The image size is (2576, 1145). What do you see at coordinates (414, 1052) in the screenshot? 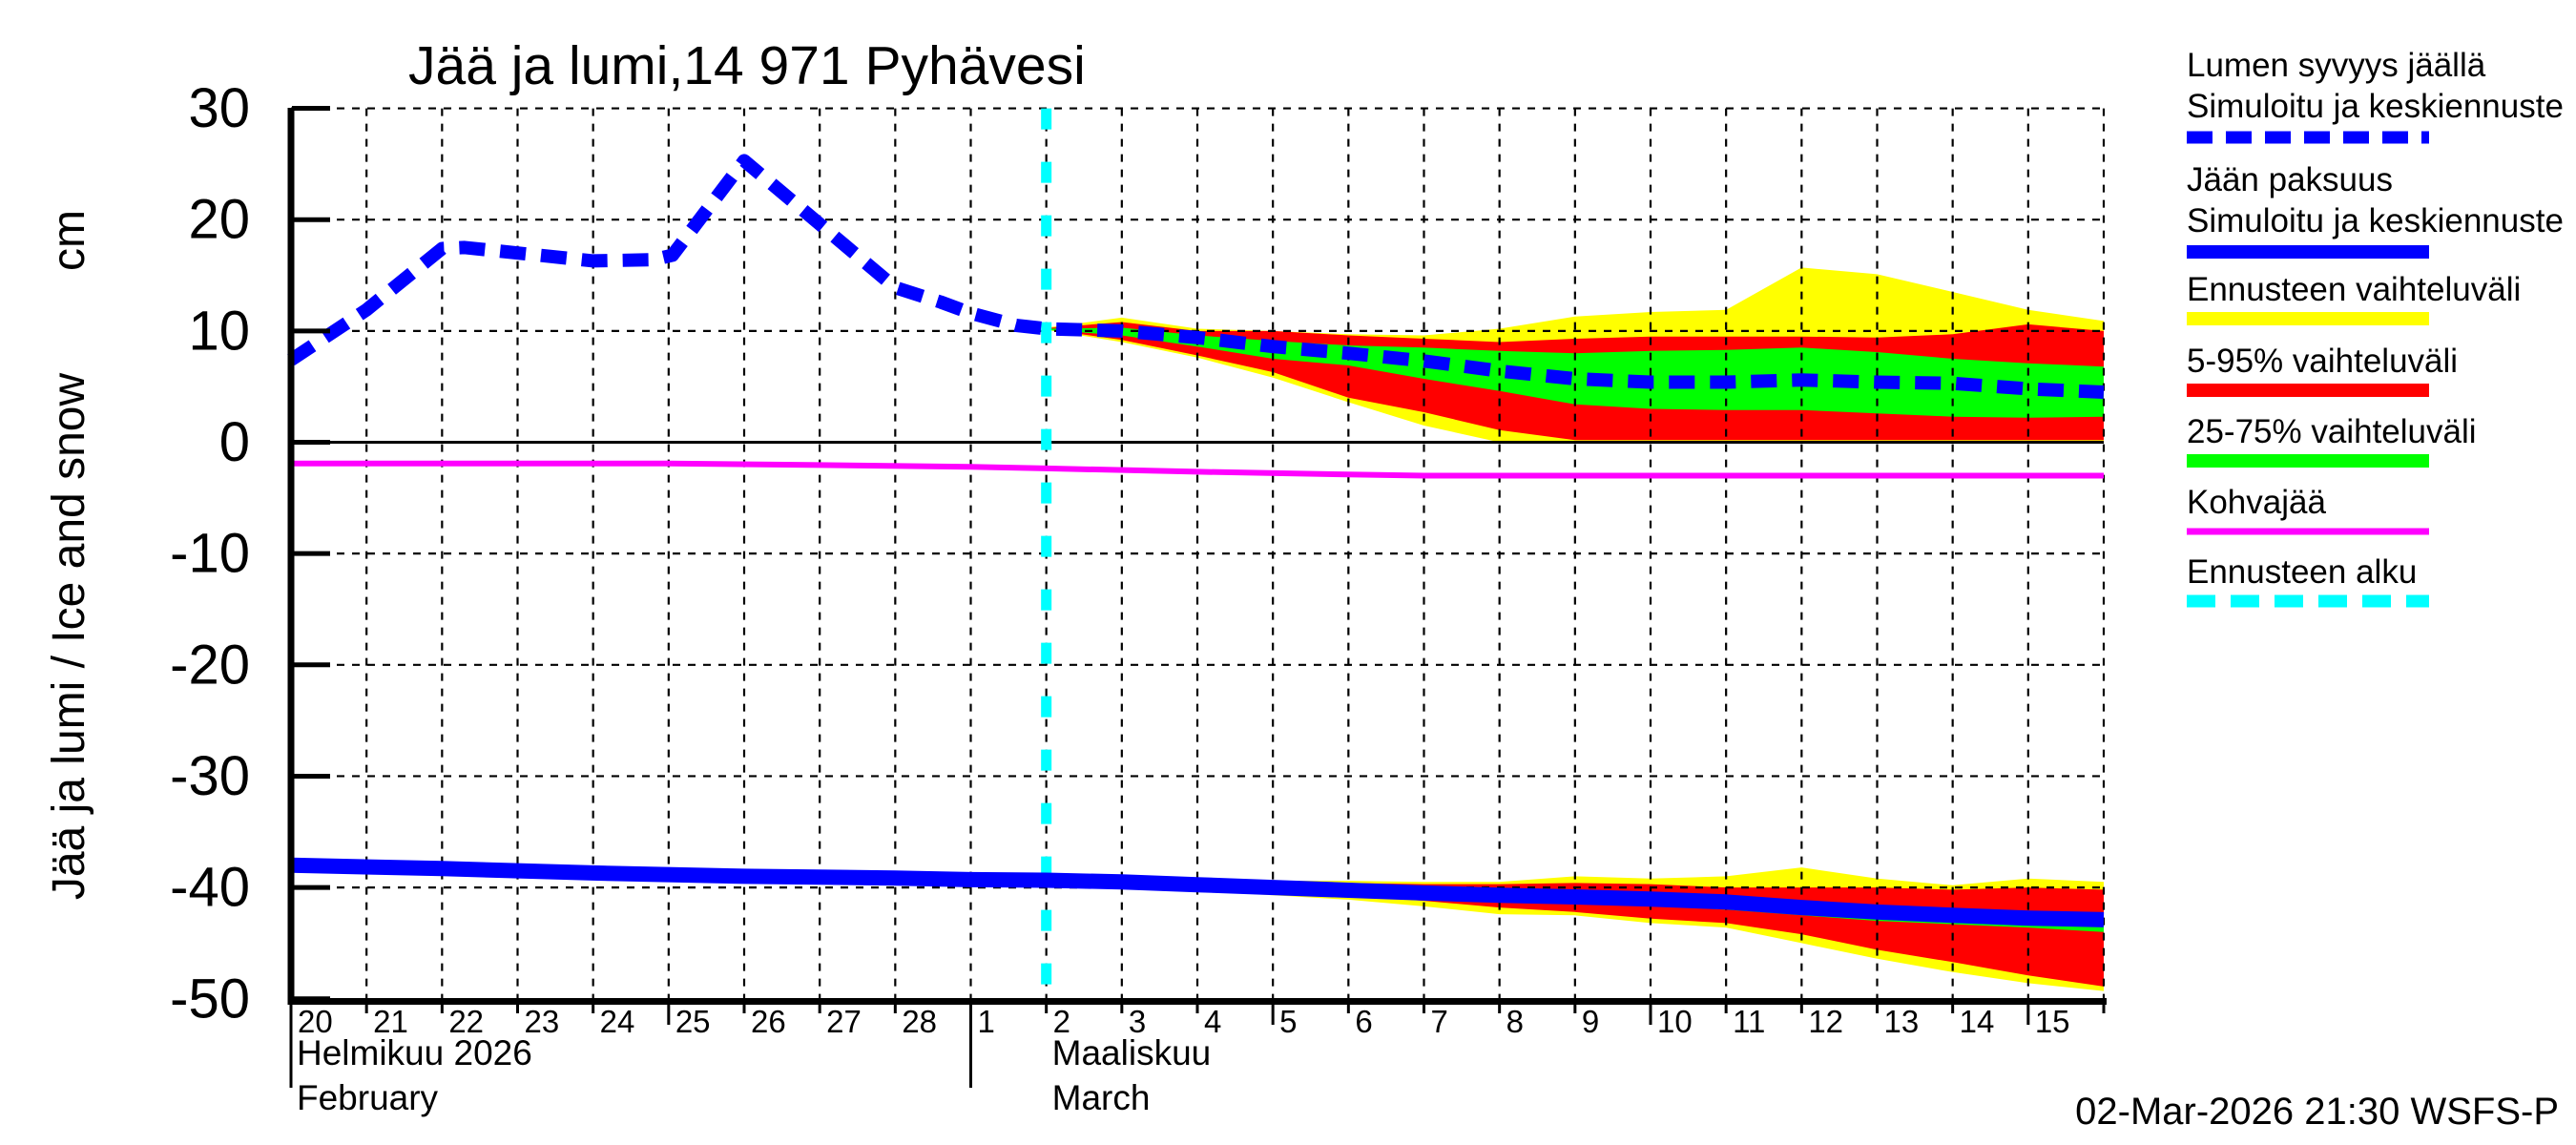
I see `month-label-line1: Helmikuu 2026` at bounding box center [414, 1052].